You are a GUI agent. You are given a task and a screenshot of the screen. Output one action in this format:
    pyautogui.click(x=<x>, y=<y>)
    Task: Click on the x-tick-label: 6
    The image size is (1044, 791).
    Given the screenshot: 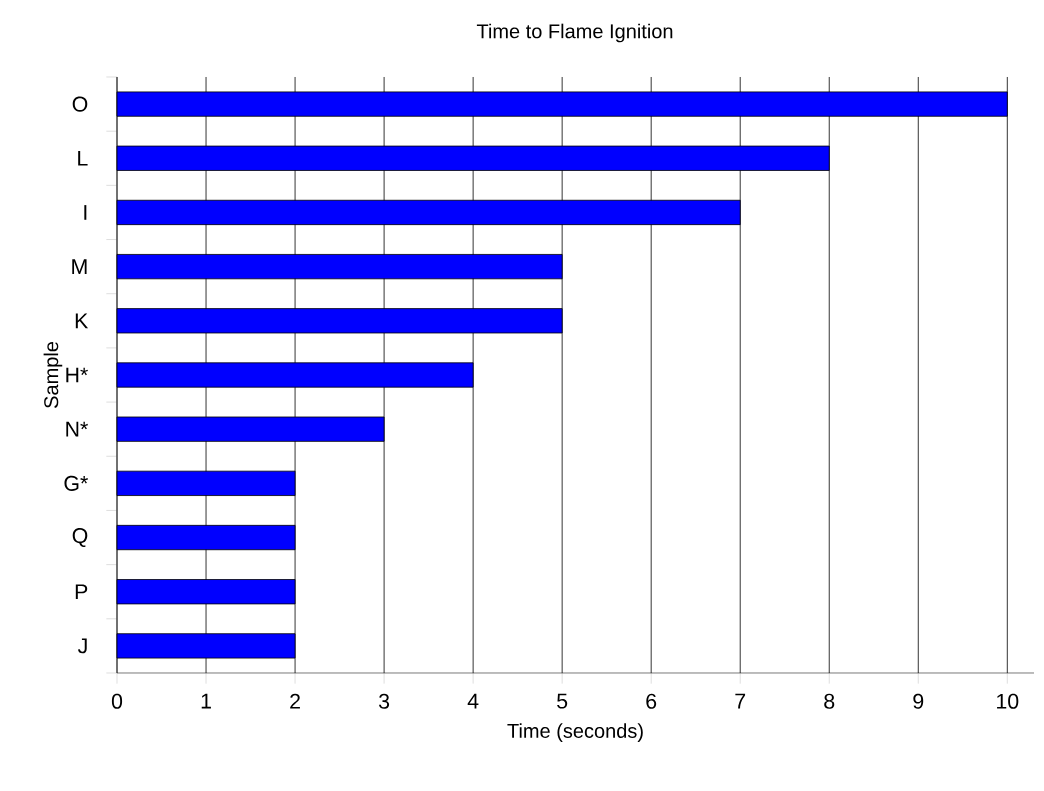 What is the action you would take?
    pyautogui.click(x=651, y=701)
    